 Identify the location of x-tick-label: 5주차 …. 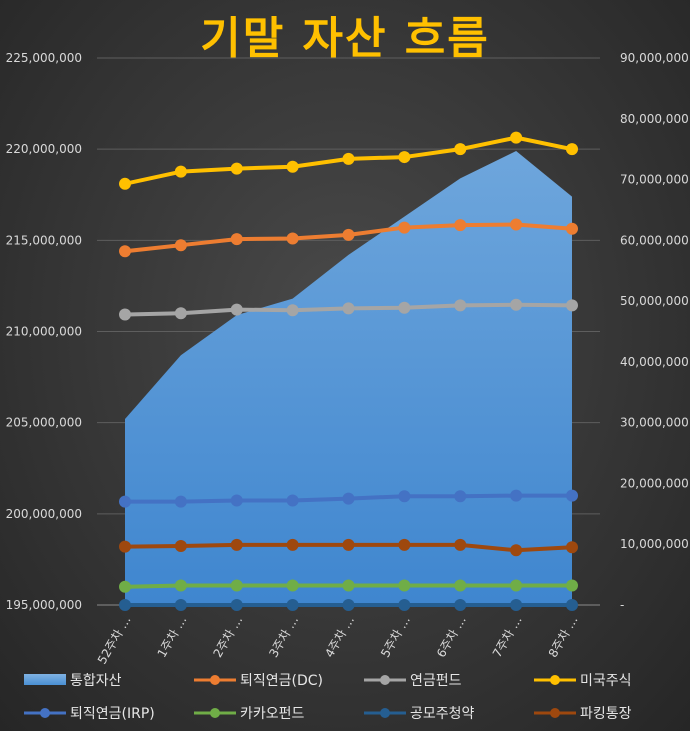
(395, 637).